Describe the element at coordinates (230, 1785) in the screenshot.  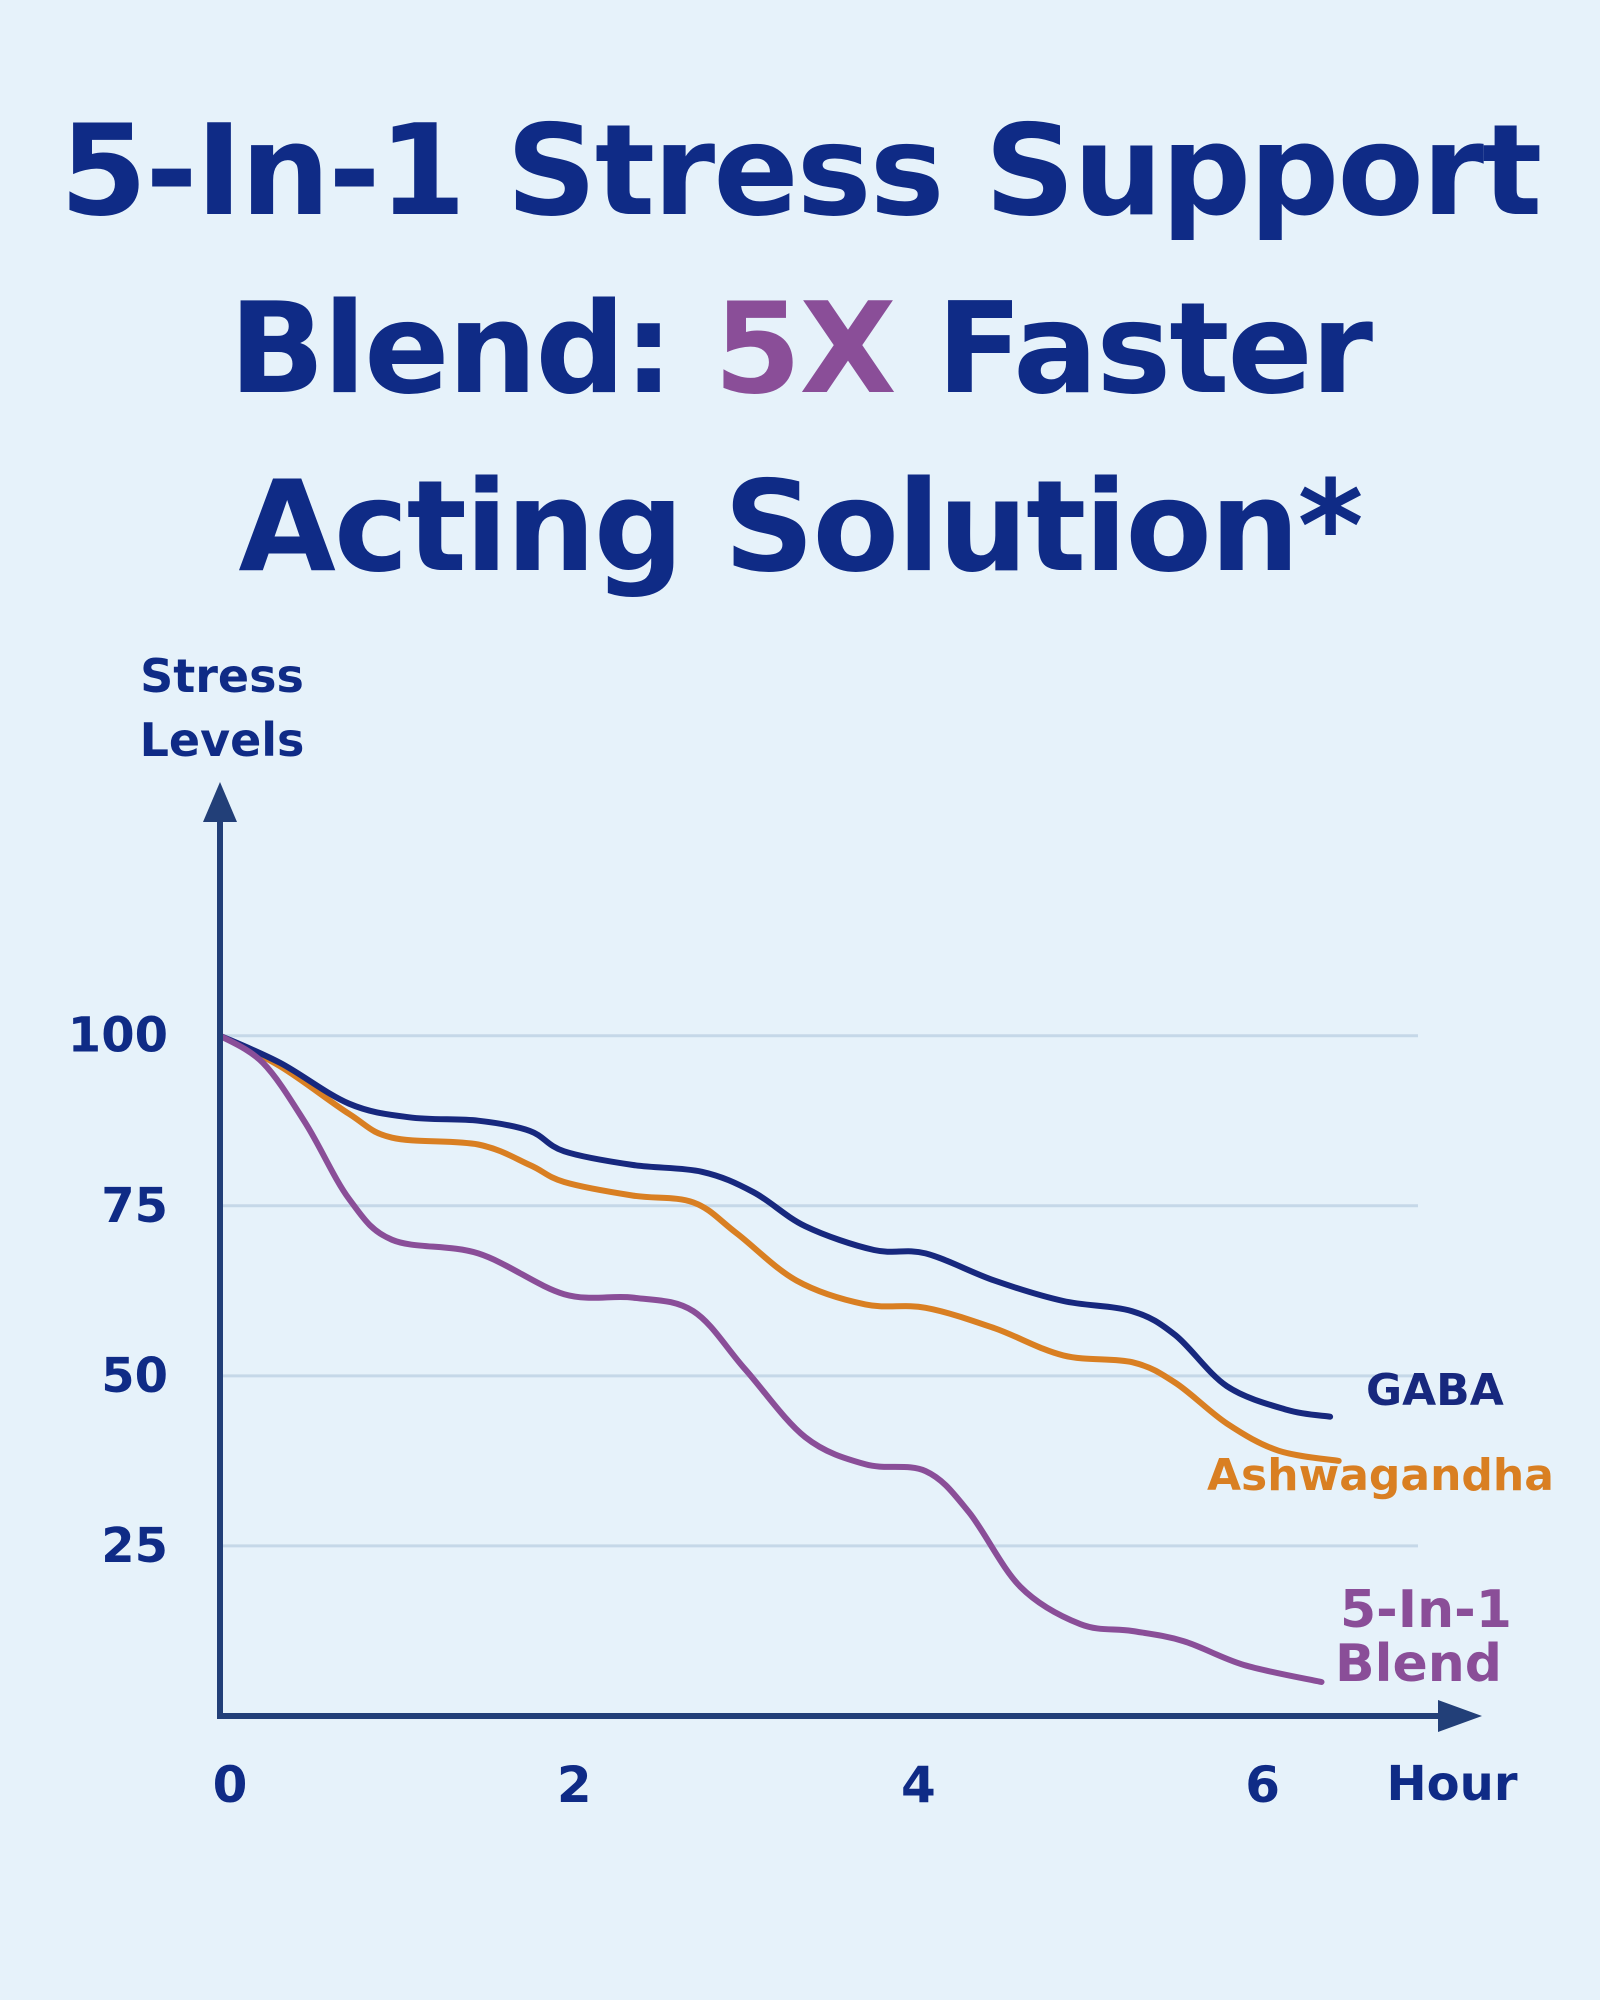
I see `x-tick-label: 0` at that location.